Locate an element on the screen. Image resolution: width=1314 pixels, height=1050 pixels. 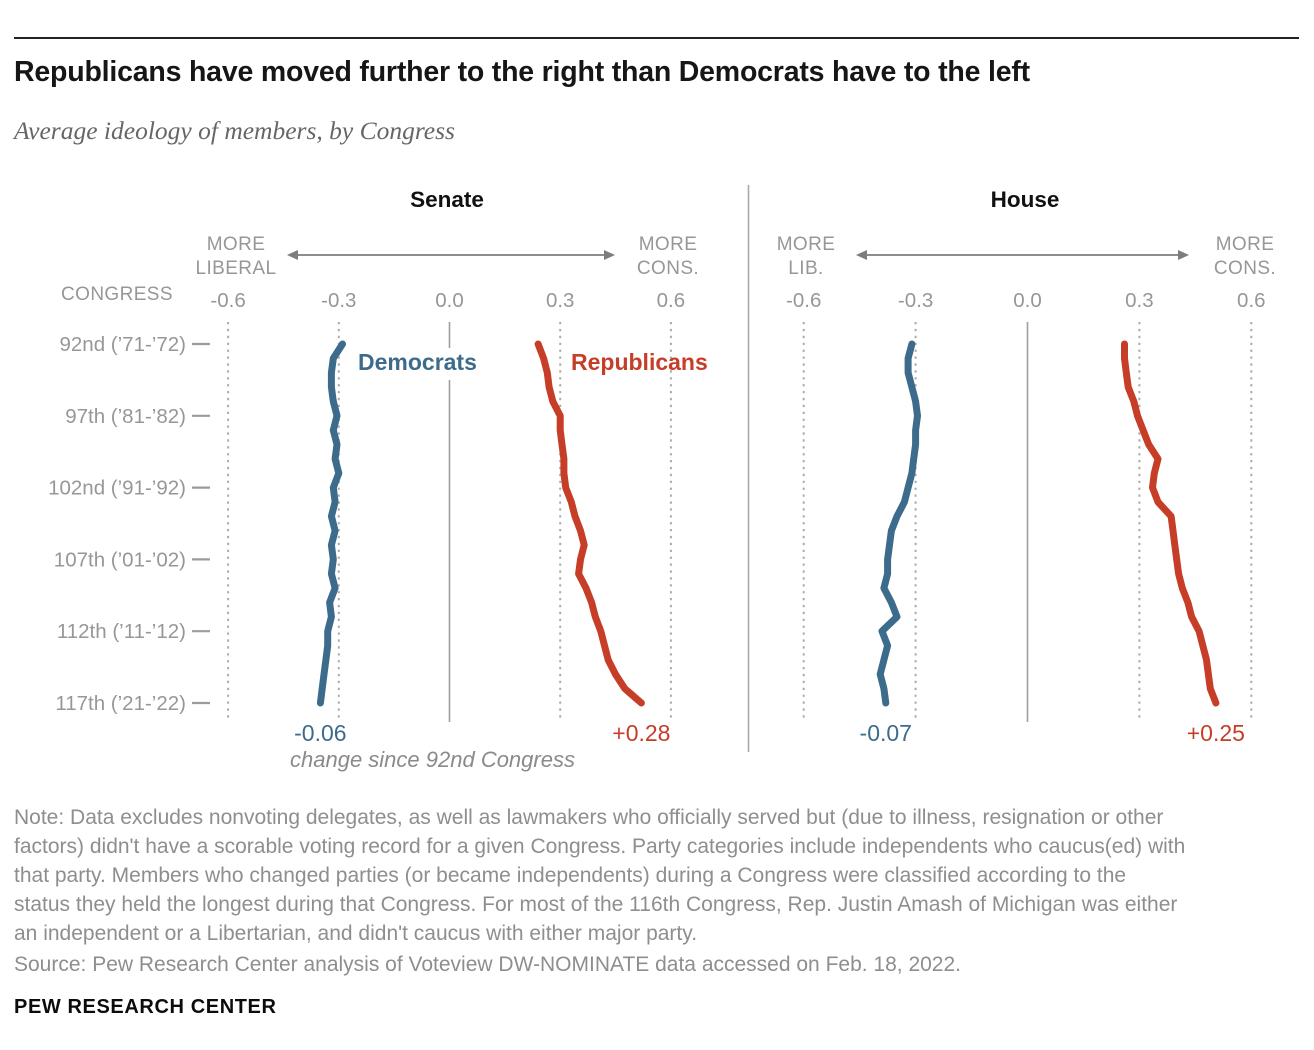
house-democrats-line is located at coordinates (898, 523).